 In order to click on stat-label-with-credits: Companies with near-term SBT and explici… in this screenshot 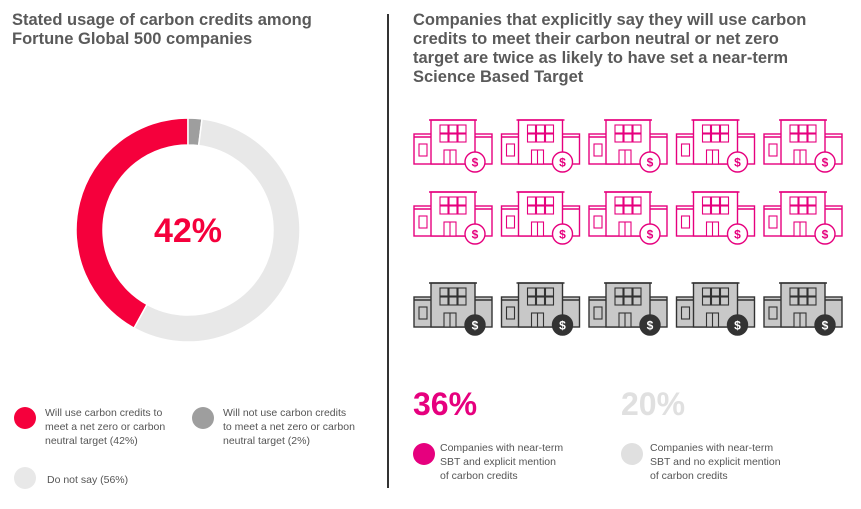, I will do `click(502, 462)`.